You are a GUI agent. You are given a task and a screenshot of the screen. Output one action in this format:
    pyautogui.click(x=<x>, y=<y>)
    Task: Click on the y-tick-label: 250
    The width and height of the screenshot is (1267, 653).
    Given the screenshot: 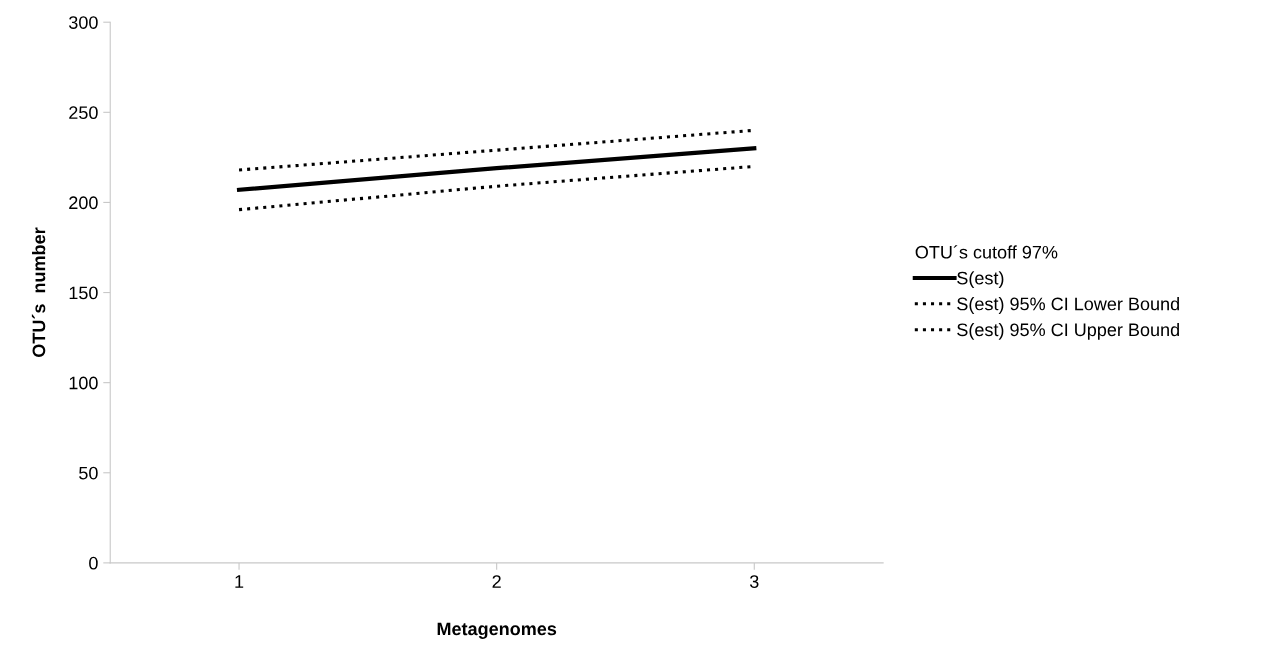 What is the action you would take?
    pyautogui.click(x=83, y=113)
    